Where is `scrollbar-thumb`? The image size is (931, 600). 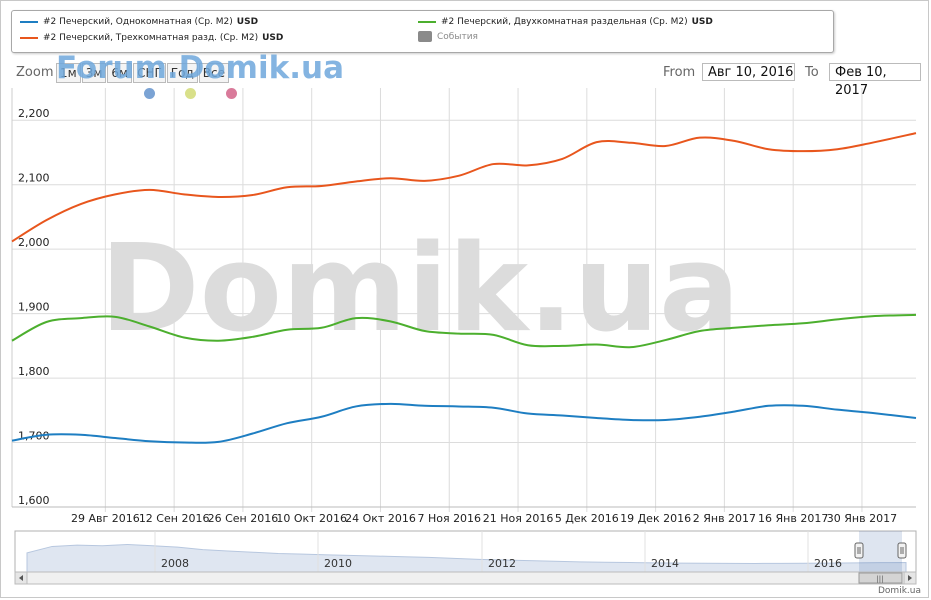 scrollbar-thumb is located at coordinates (880, 578).